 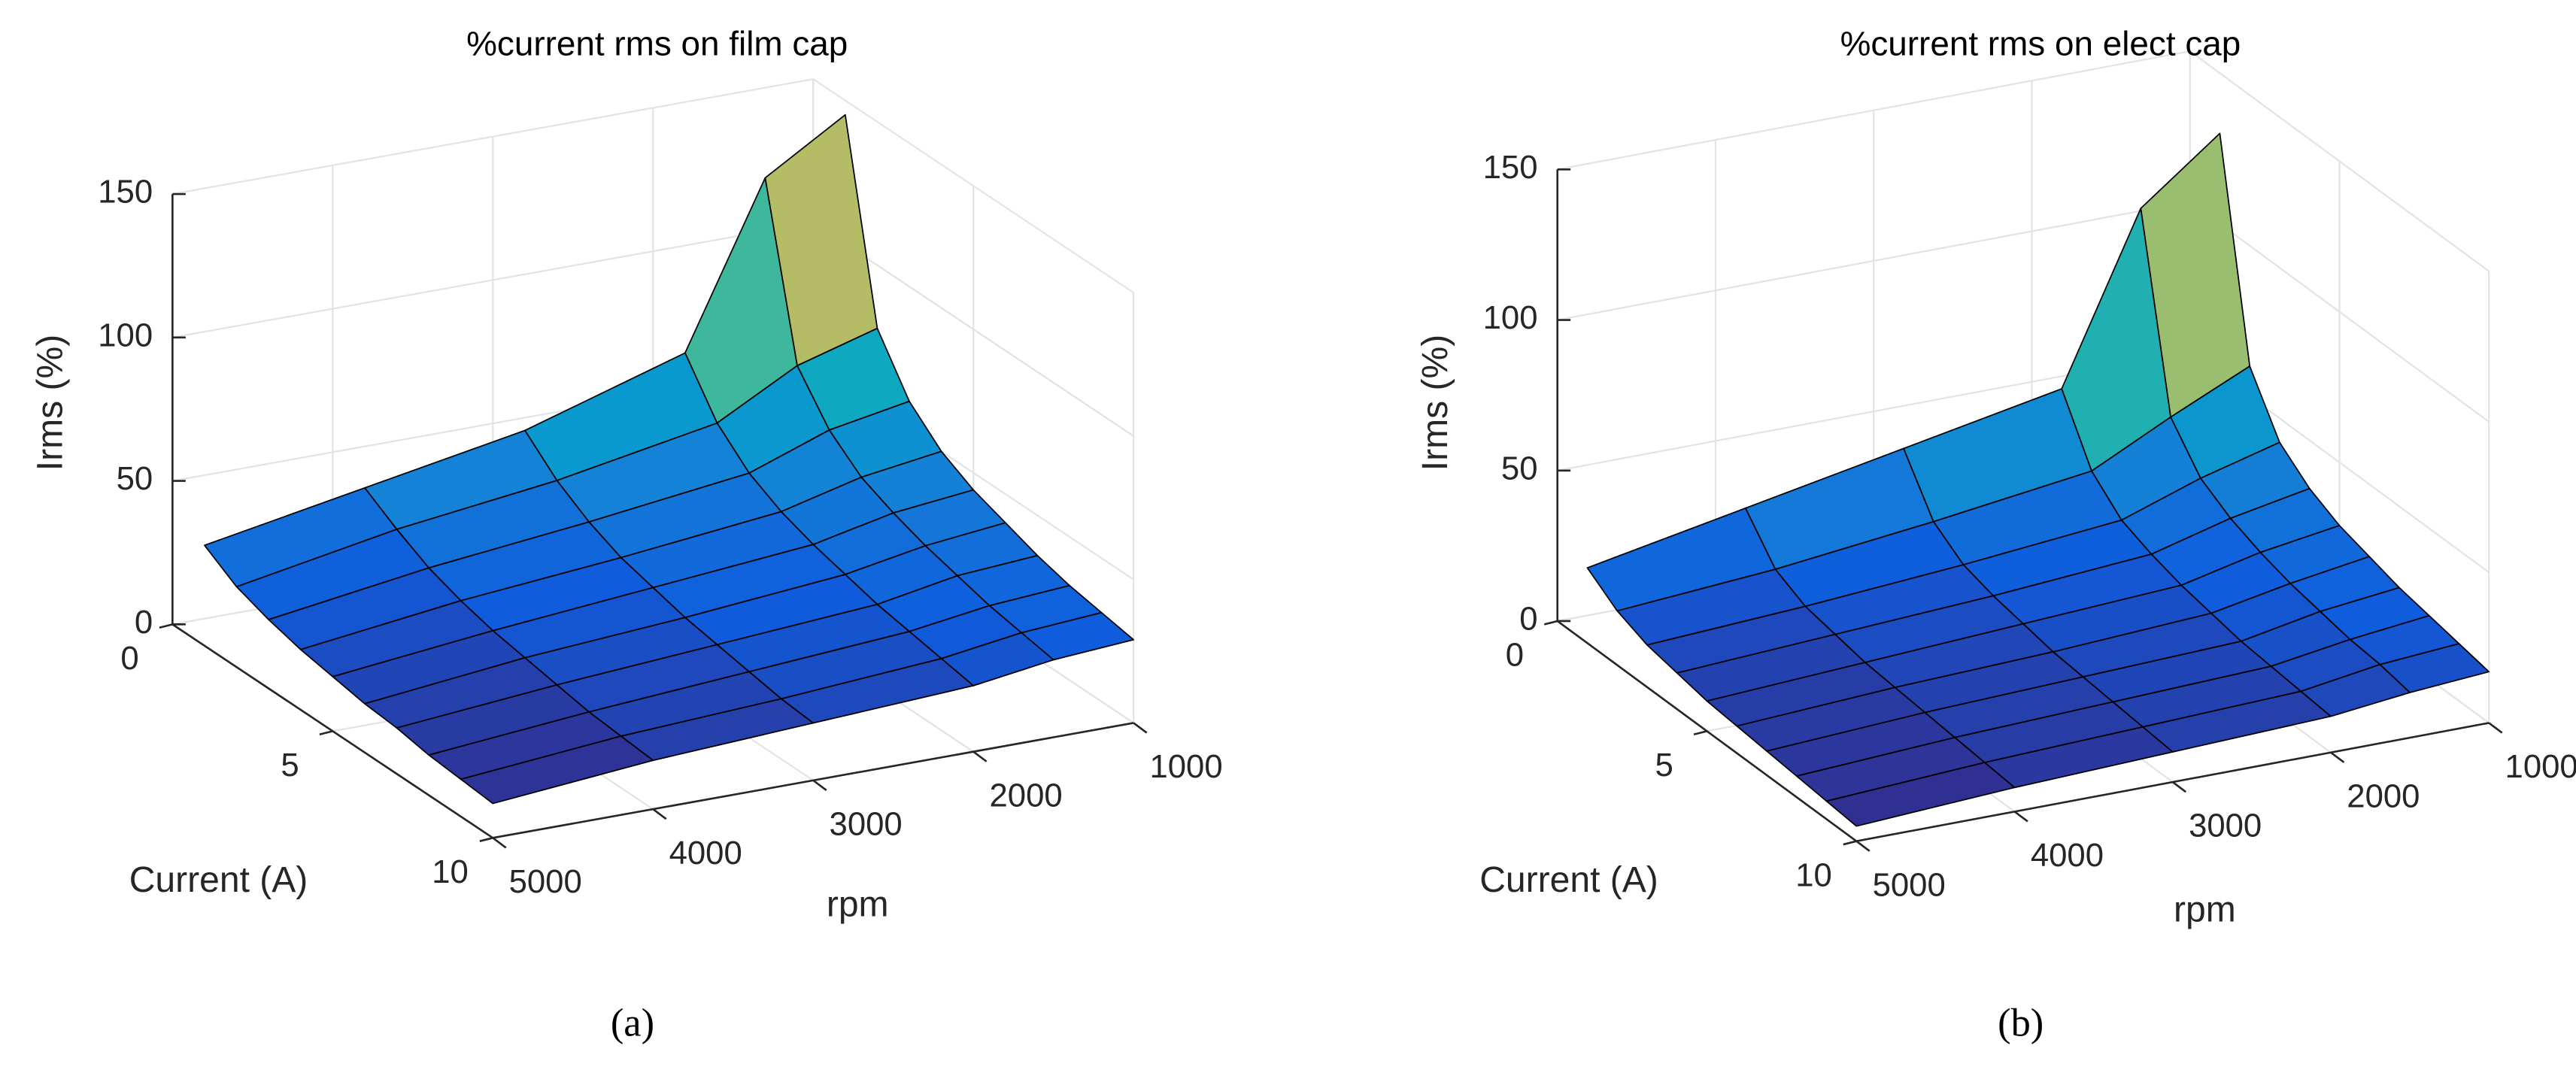 What do you see at coordinates (2021, 1023) in the screenshot?
I see `subfigure-label: (b)` at bounding box center [2021, 1023].